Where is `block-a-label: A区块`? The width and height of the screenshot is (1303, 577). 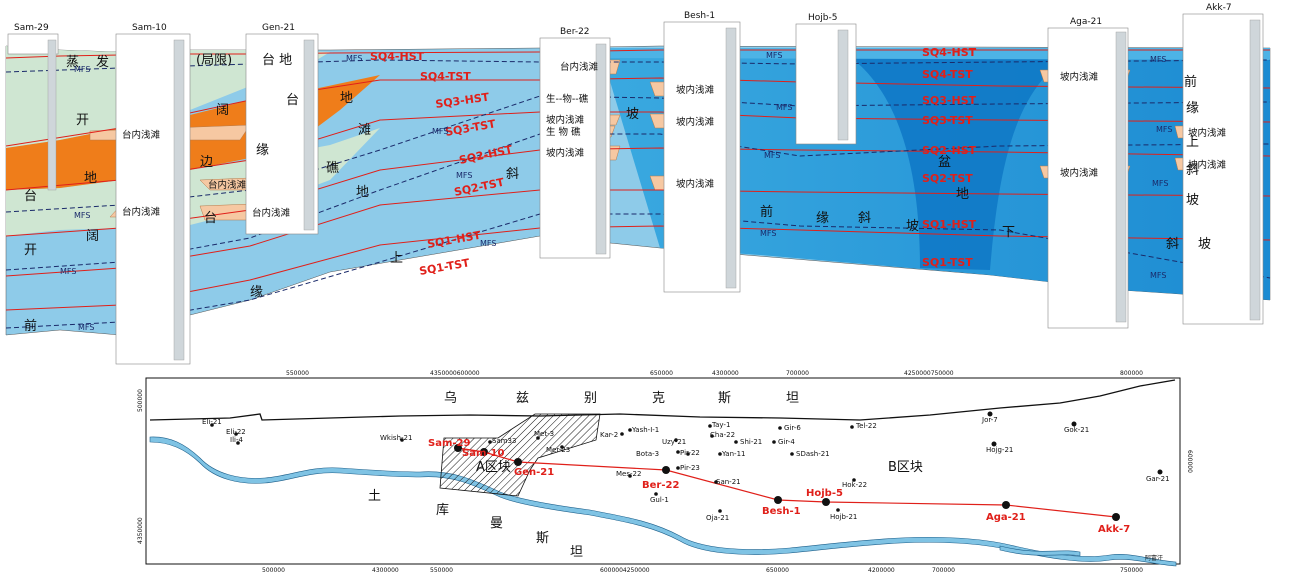 block-a-label: A区块 is located at coordinates (493, 467).